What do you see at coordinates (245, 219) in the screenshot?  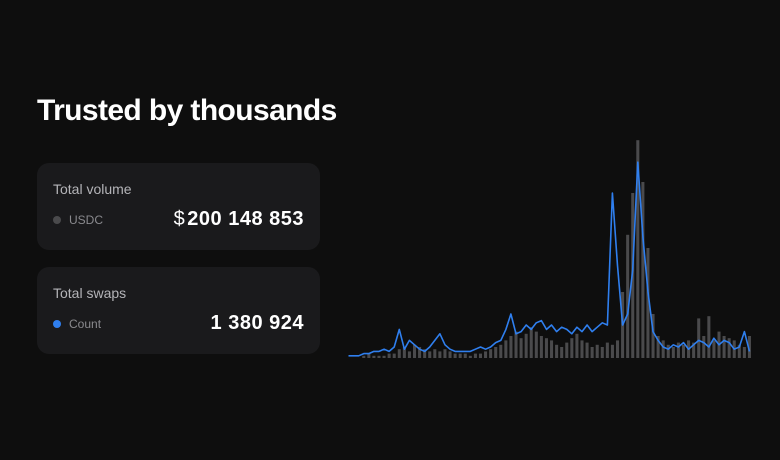 I see `value: 200 148 853` at bounding box center [245, 219].